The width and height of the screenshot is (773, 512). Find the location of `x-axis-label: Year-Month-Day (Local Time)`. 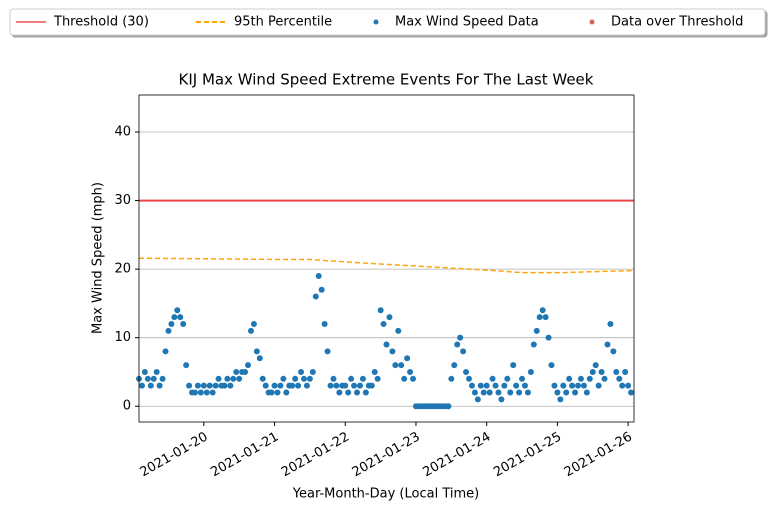

x-axis-label: Year-Month-Day (Local Time) is located at coordinates (385, 494).